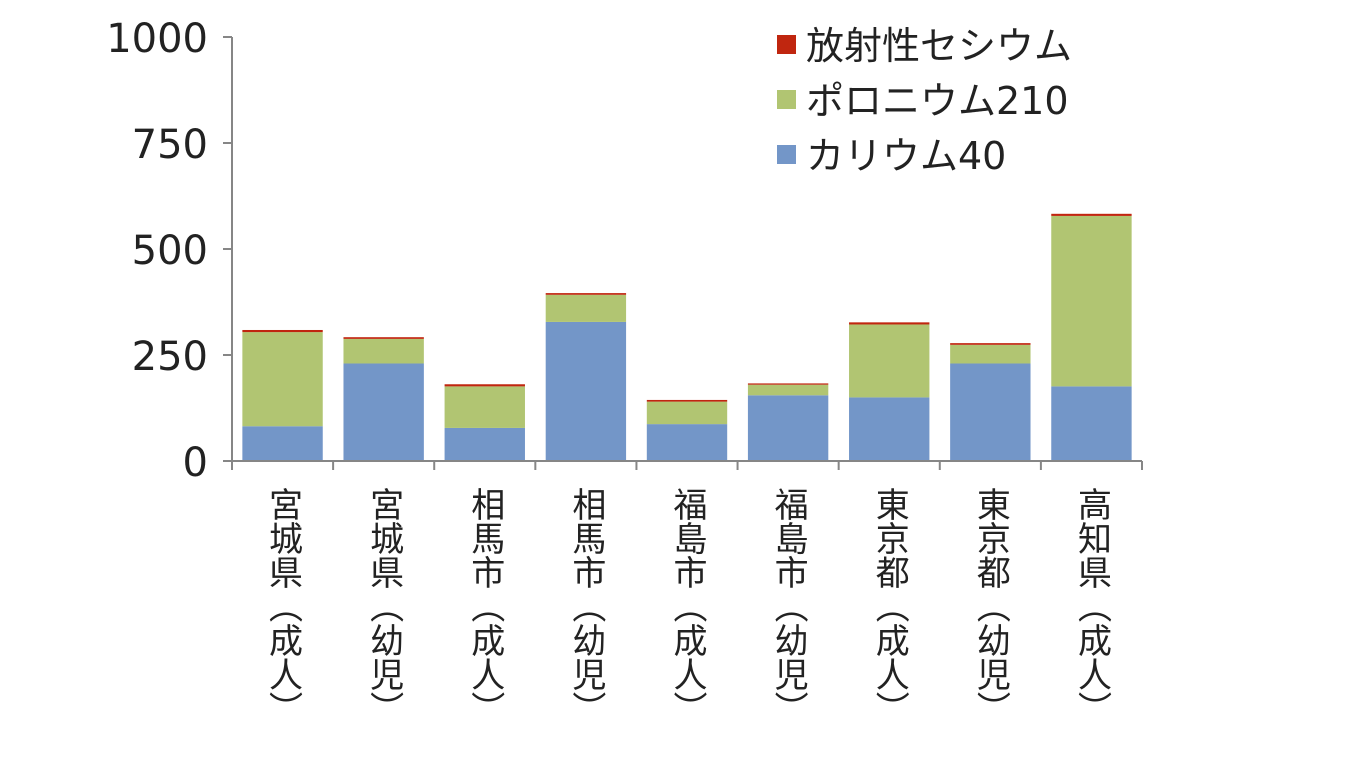 The width and height of the screenshot is (1362, 783). I want to click on legend-label: 放射性セシウム, so click(939, 46).